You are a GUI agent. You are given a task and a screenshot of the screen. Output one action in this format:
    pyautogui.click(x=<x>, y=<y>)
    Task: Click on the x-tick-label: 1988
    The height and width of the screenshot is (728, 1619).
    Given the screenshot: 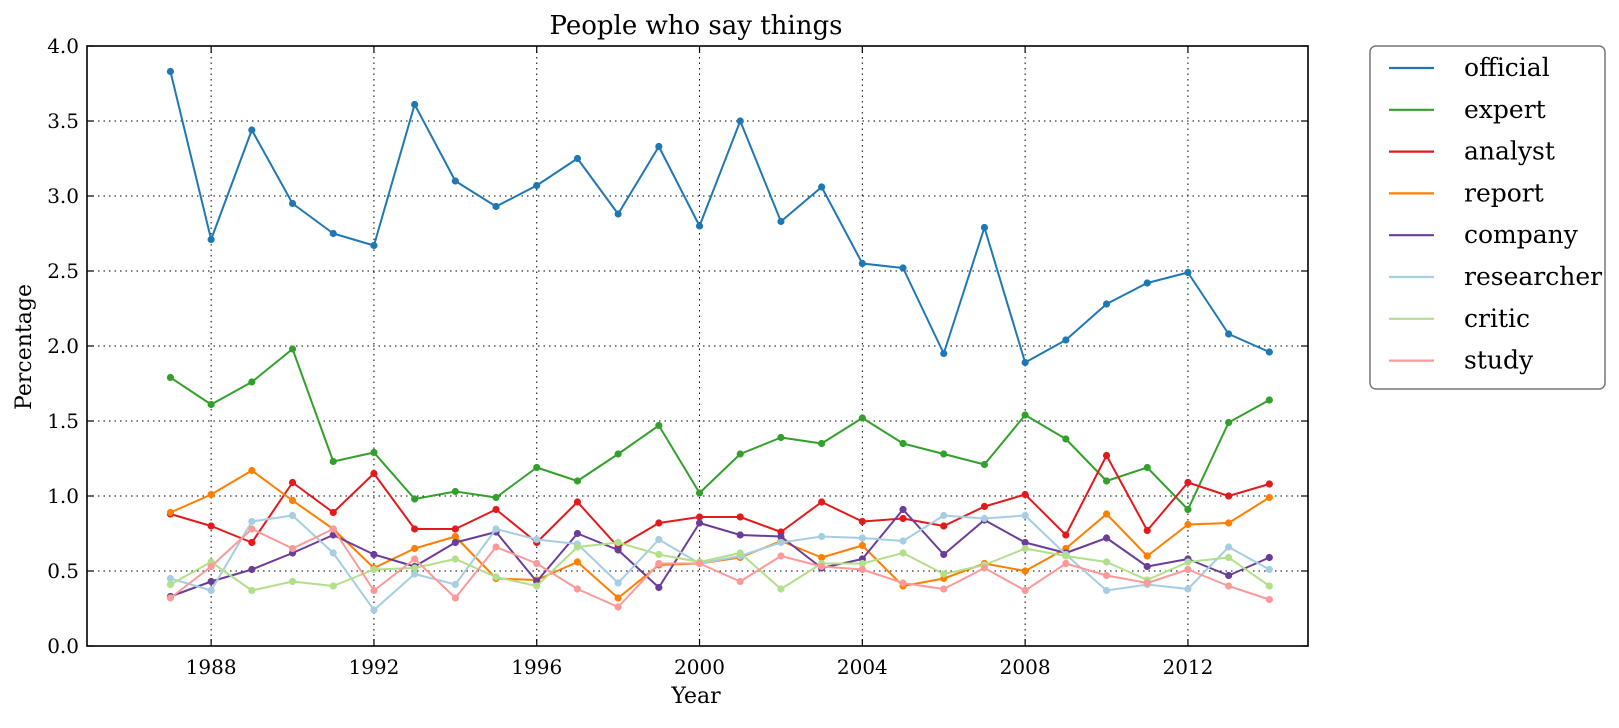 What is the action you would take?
    pyautogui.click(x=211, y=667)
    